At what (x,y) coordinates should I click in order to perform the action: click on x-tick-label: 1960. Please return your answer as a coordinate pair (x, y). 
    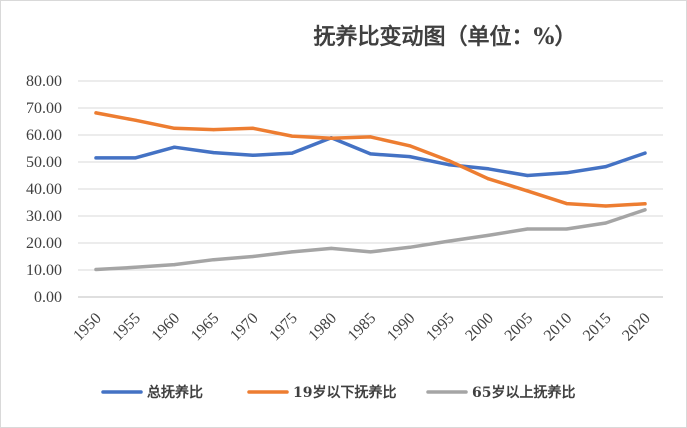
    Looking at the image, I should click on (166, 327).